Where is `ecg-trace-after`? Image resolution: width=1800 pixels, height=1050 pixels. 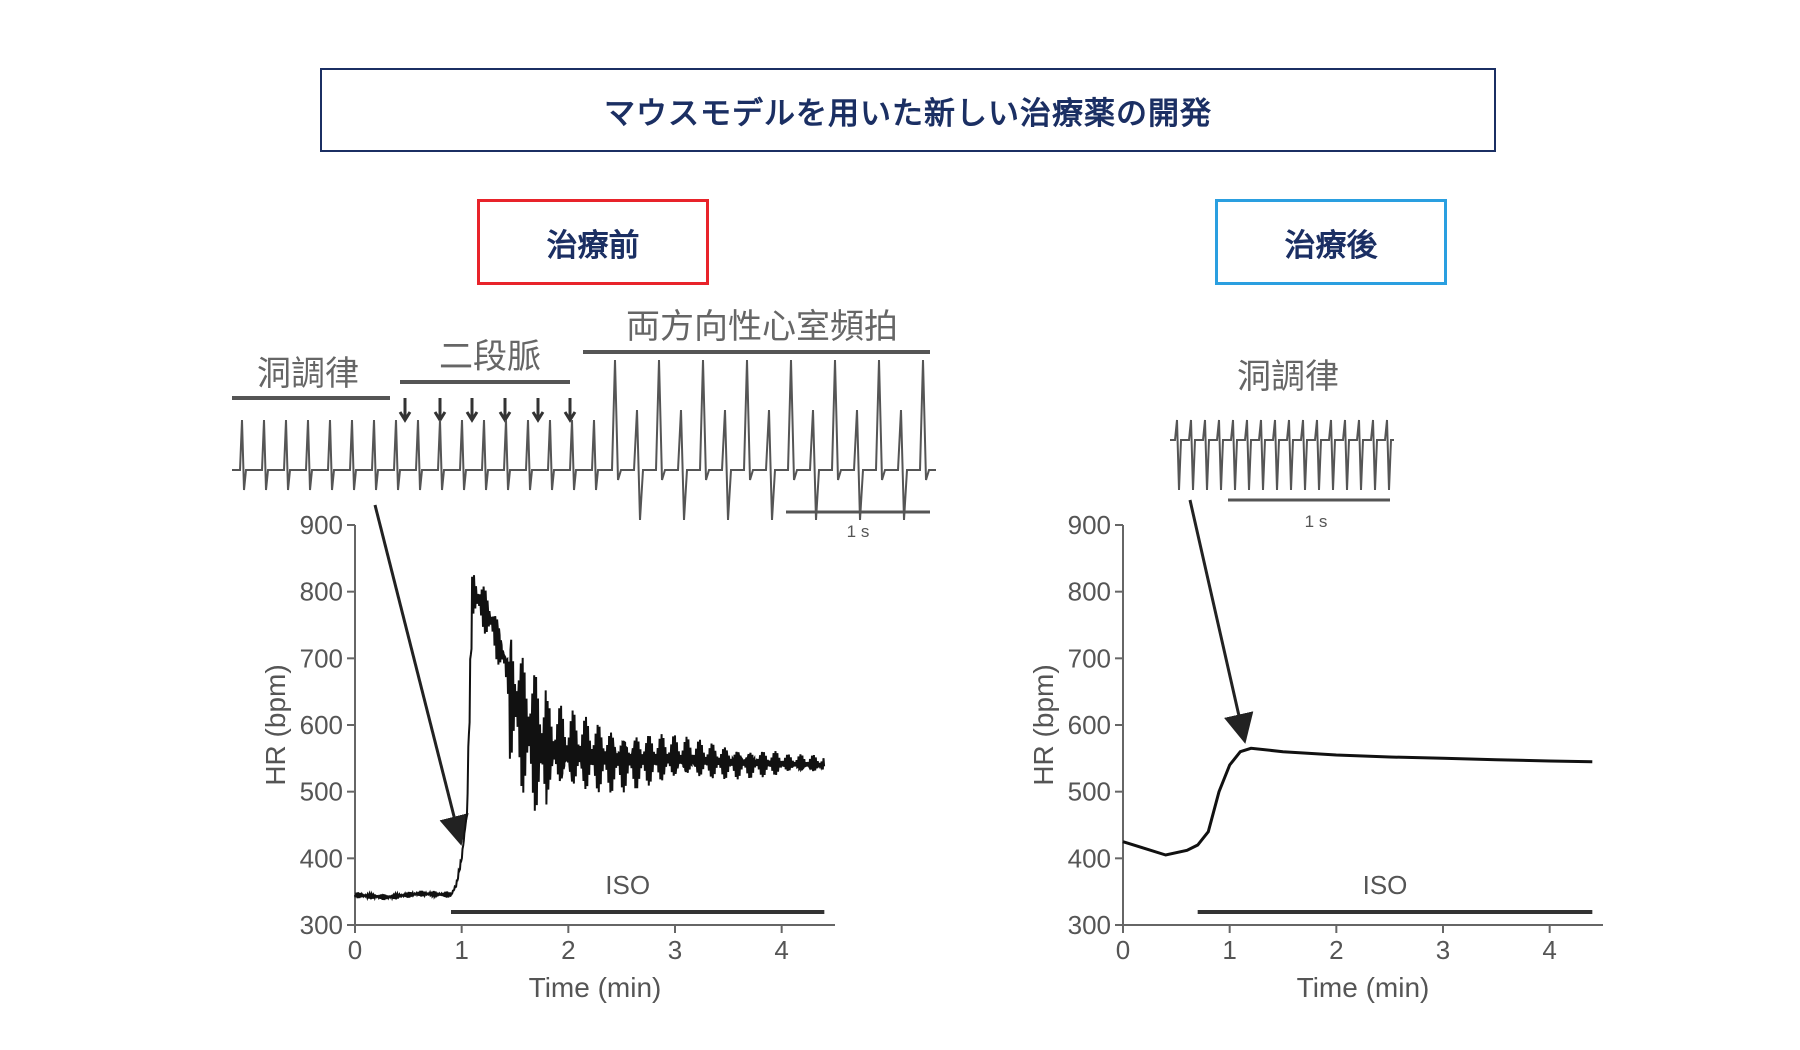 ecg-trace-after is located at coordinates (1282, 455).